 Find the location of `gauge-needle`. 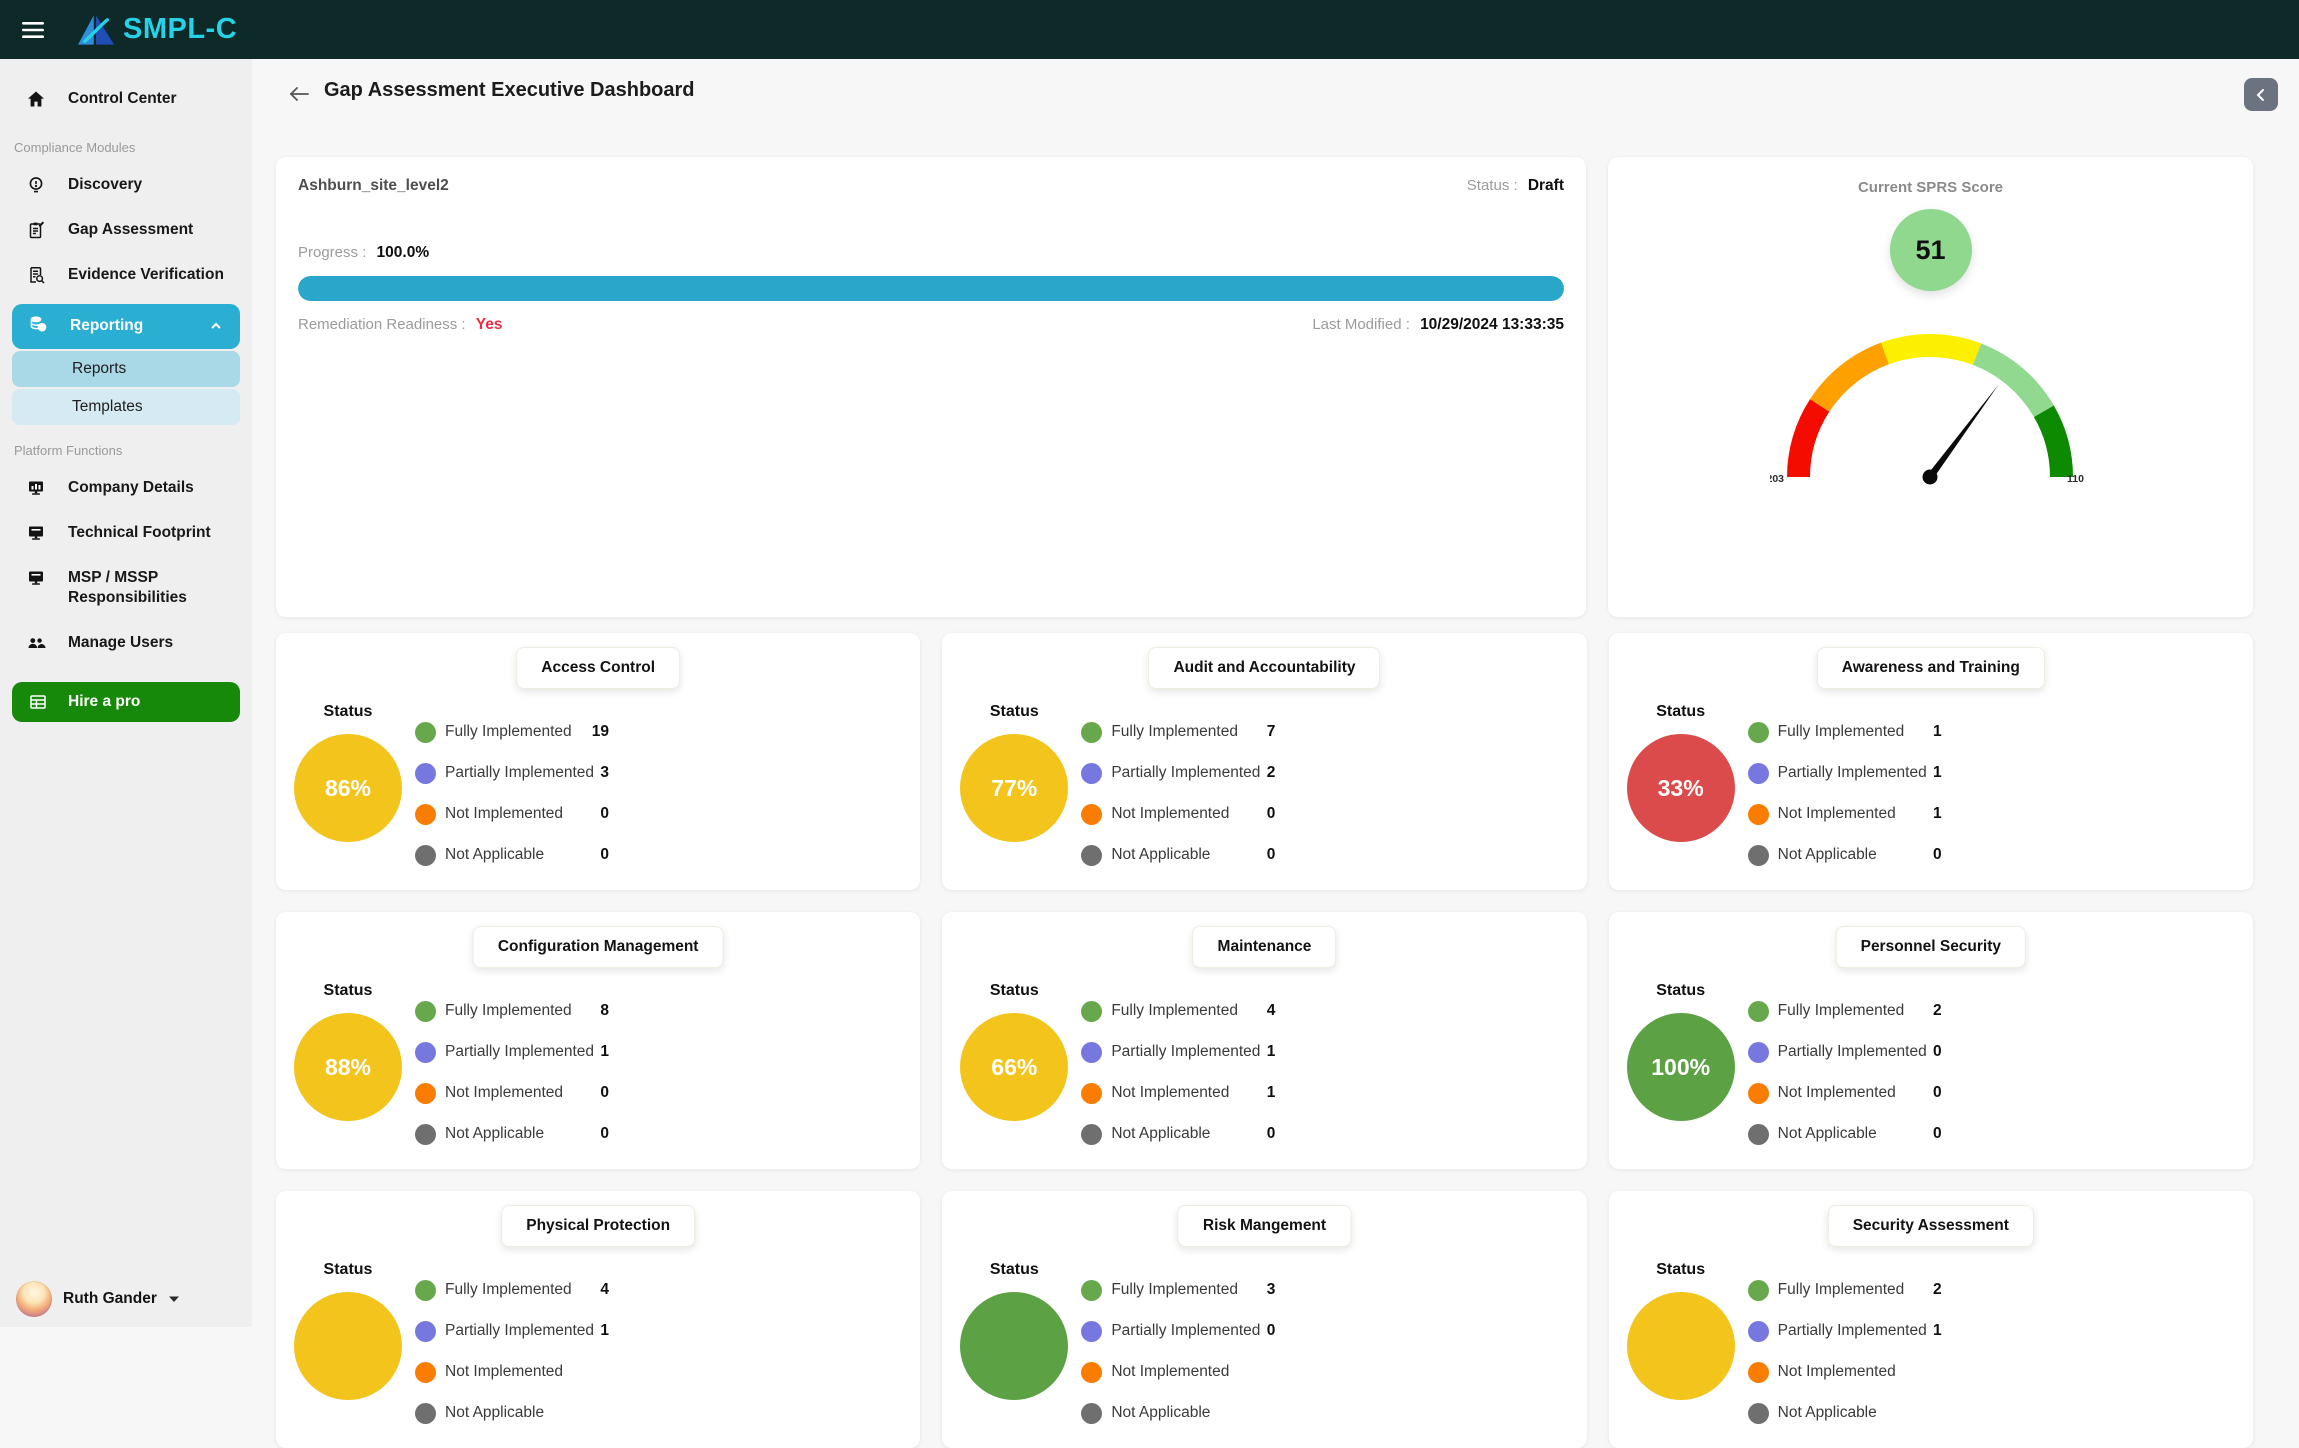

gauge-needle is located at coordinates (1962, 431).